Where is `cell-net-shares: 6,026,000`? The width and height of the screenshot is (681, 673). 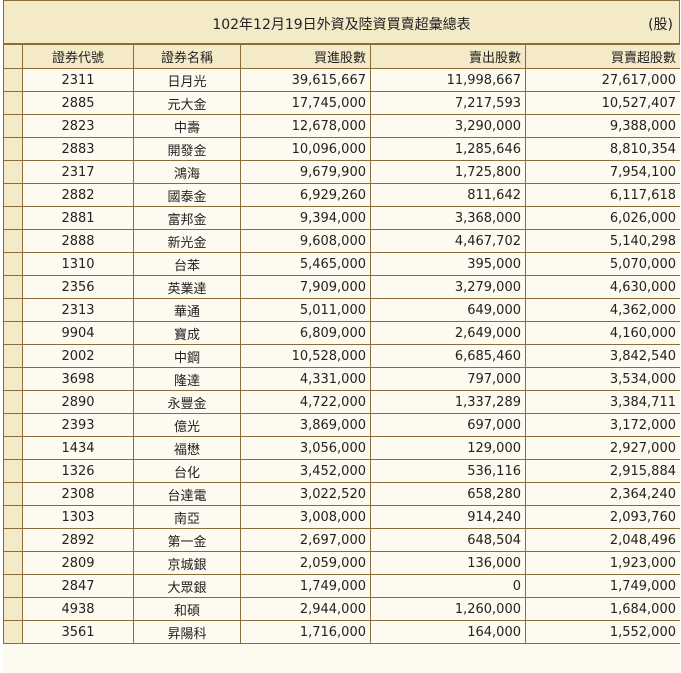
cell-net-shares: 6,026,000 is located at coordinates (602, 218).